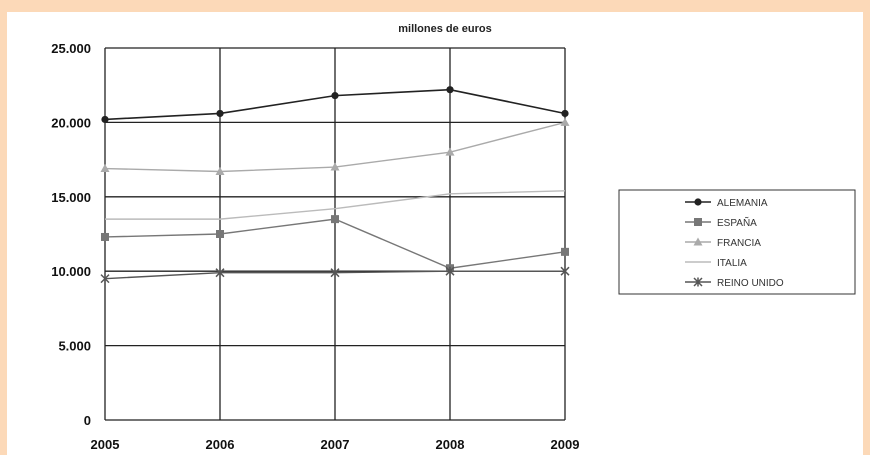 This screenshot has width=870, height=455. What do you see at coordinates (450, 444) in the screenshot?
I see `x-tick-label: 2008` at bounding box center [450, 444].